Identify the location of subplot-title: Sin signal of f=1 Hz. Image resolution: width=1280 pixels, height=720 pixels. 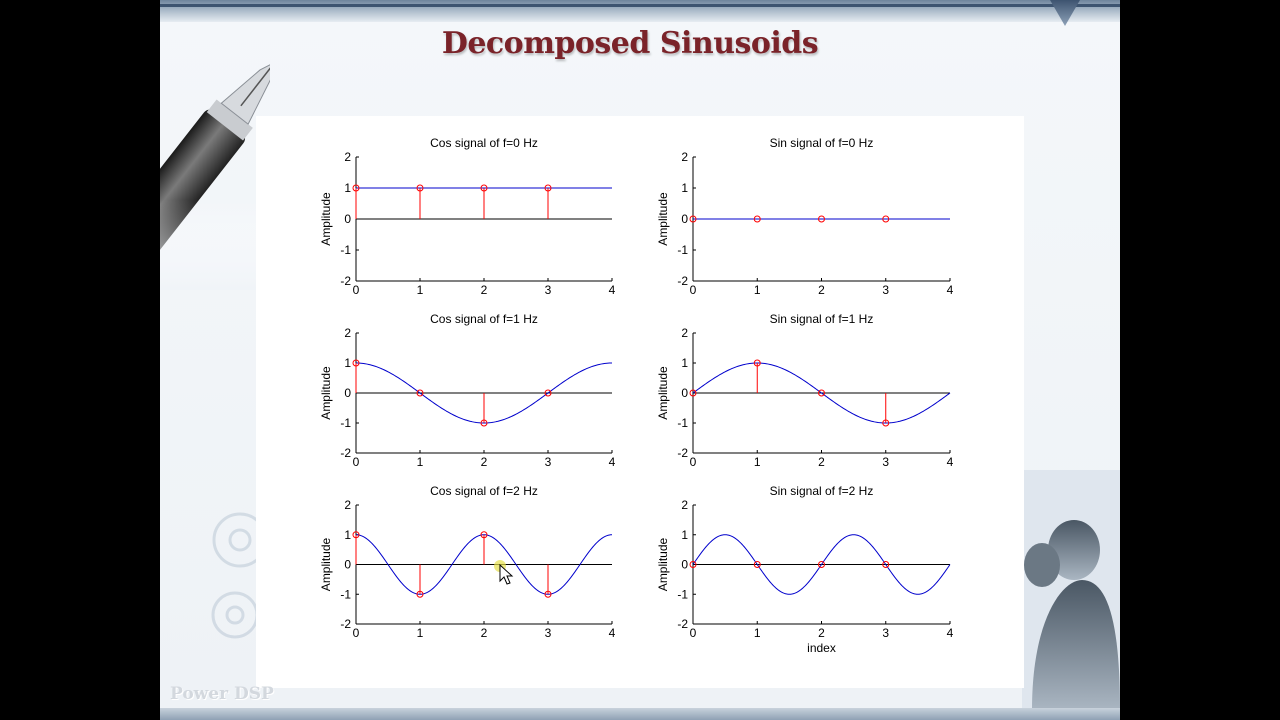
(822, 319).